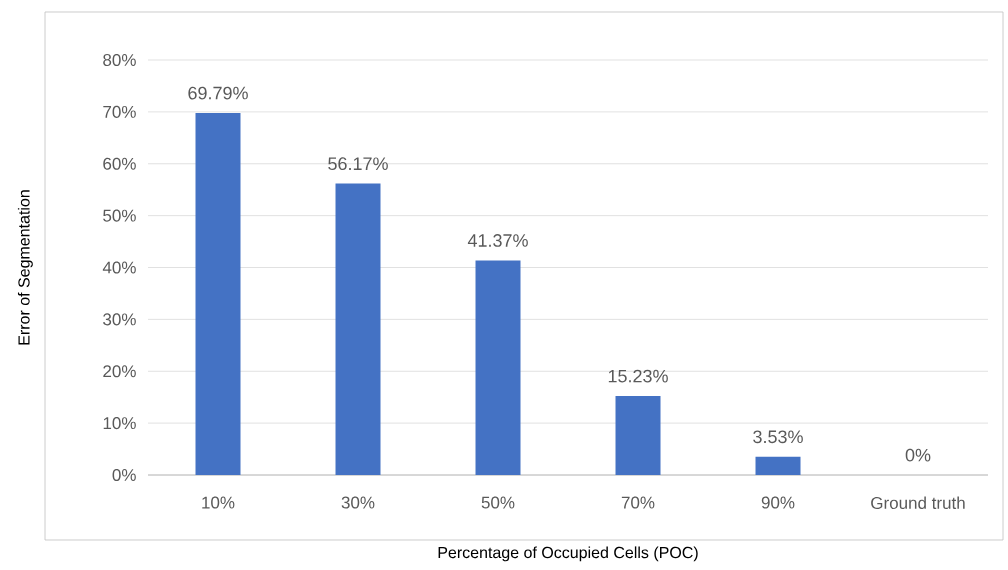 The width and height of the screenshot is (1008, 570). I want to click on y-tick-label: 0%, so click(124, 475).